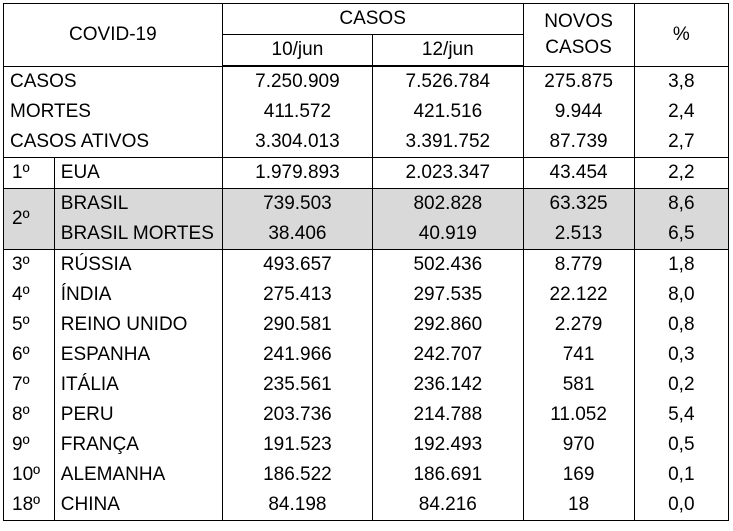  What do you see at coordinates (578, 385) in the screenshot?
I see `country-novos: 581` at bounding box center [578, 385].